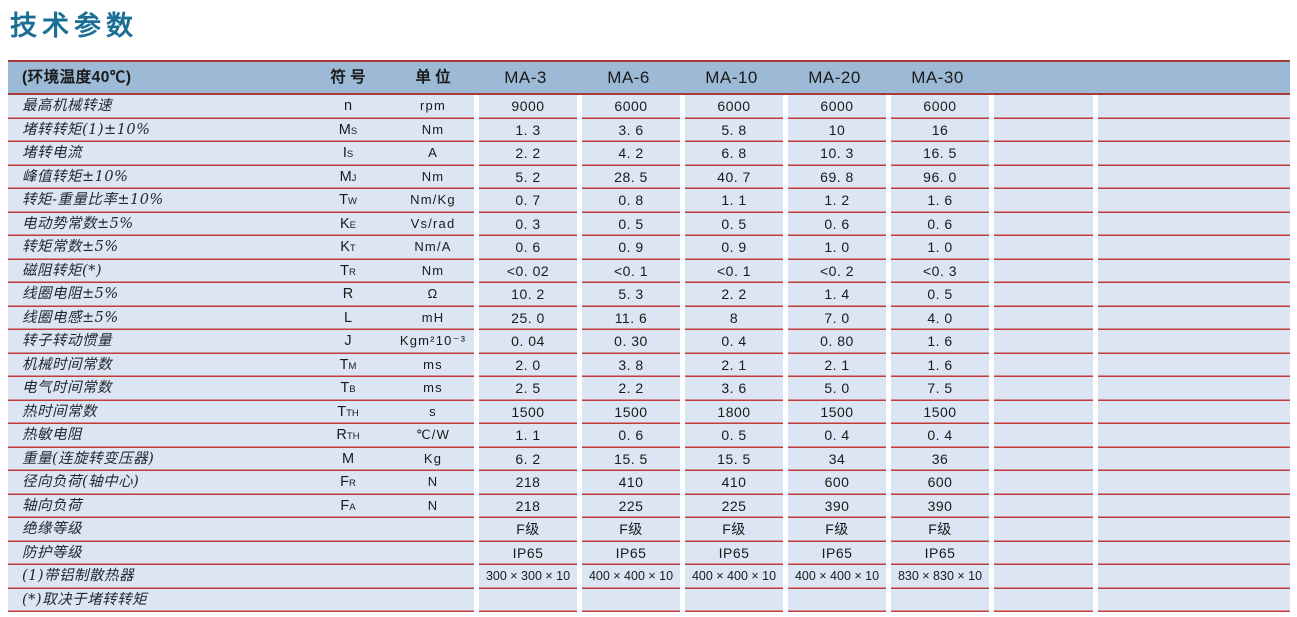 The height and width of the screenshot is (617, 1297). I want to click on table-row: 热敏电阻 RTH ℃/W 1. 1 0. 6 0. 5 0. 4 0. 4, so click(649, 436).